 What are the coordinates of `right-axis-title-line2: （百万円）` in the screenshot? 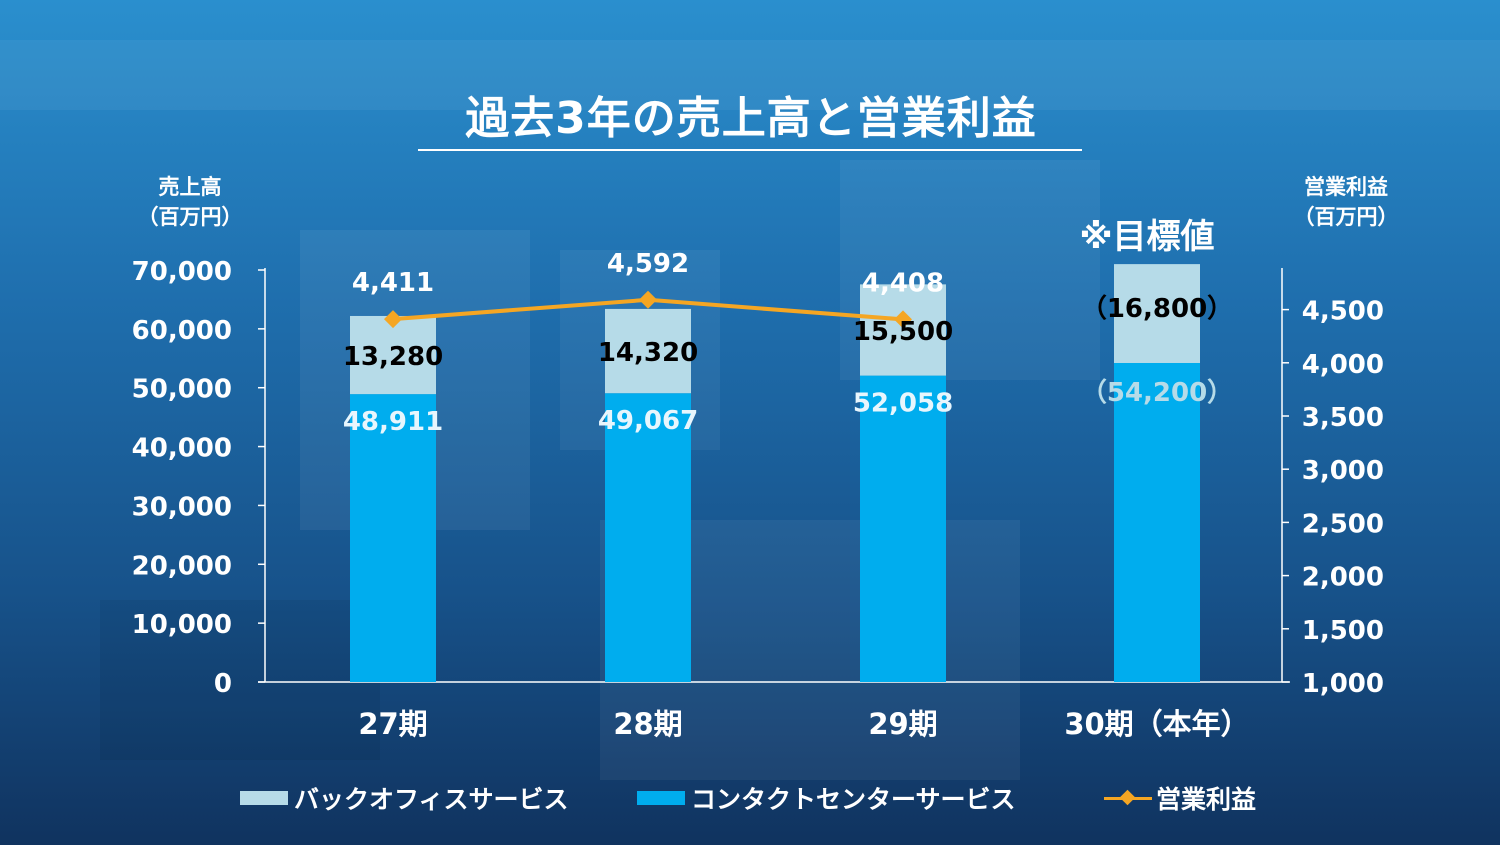 It's located at (1346, 217).